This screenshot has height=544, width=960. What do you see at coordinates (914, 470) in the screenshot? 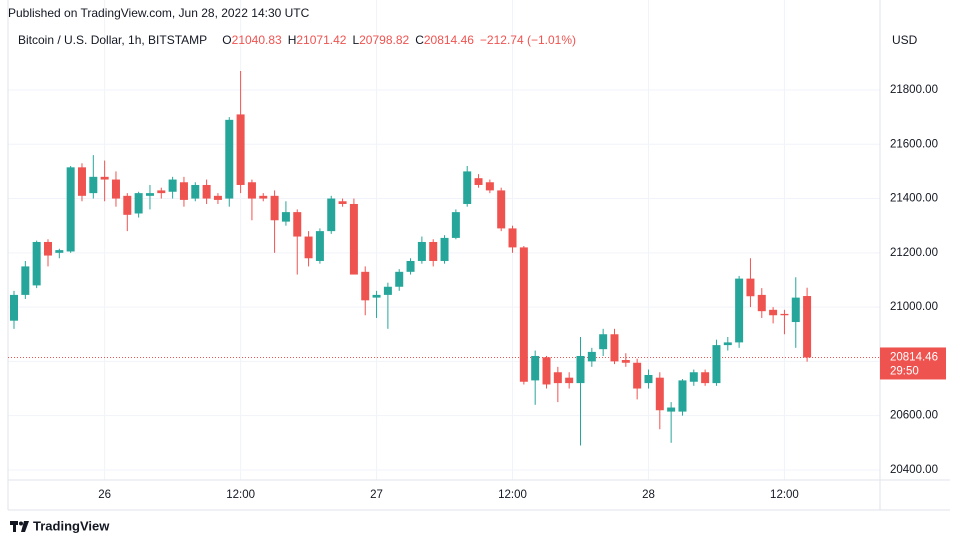
I see `y-tick-label: 20400.00` at bounding box center [914, 470].